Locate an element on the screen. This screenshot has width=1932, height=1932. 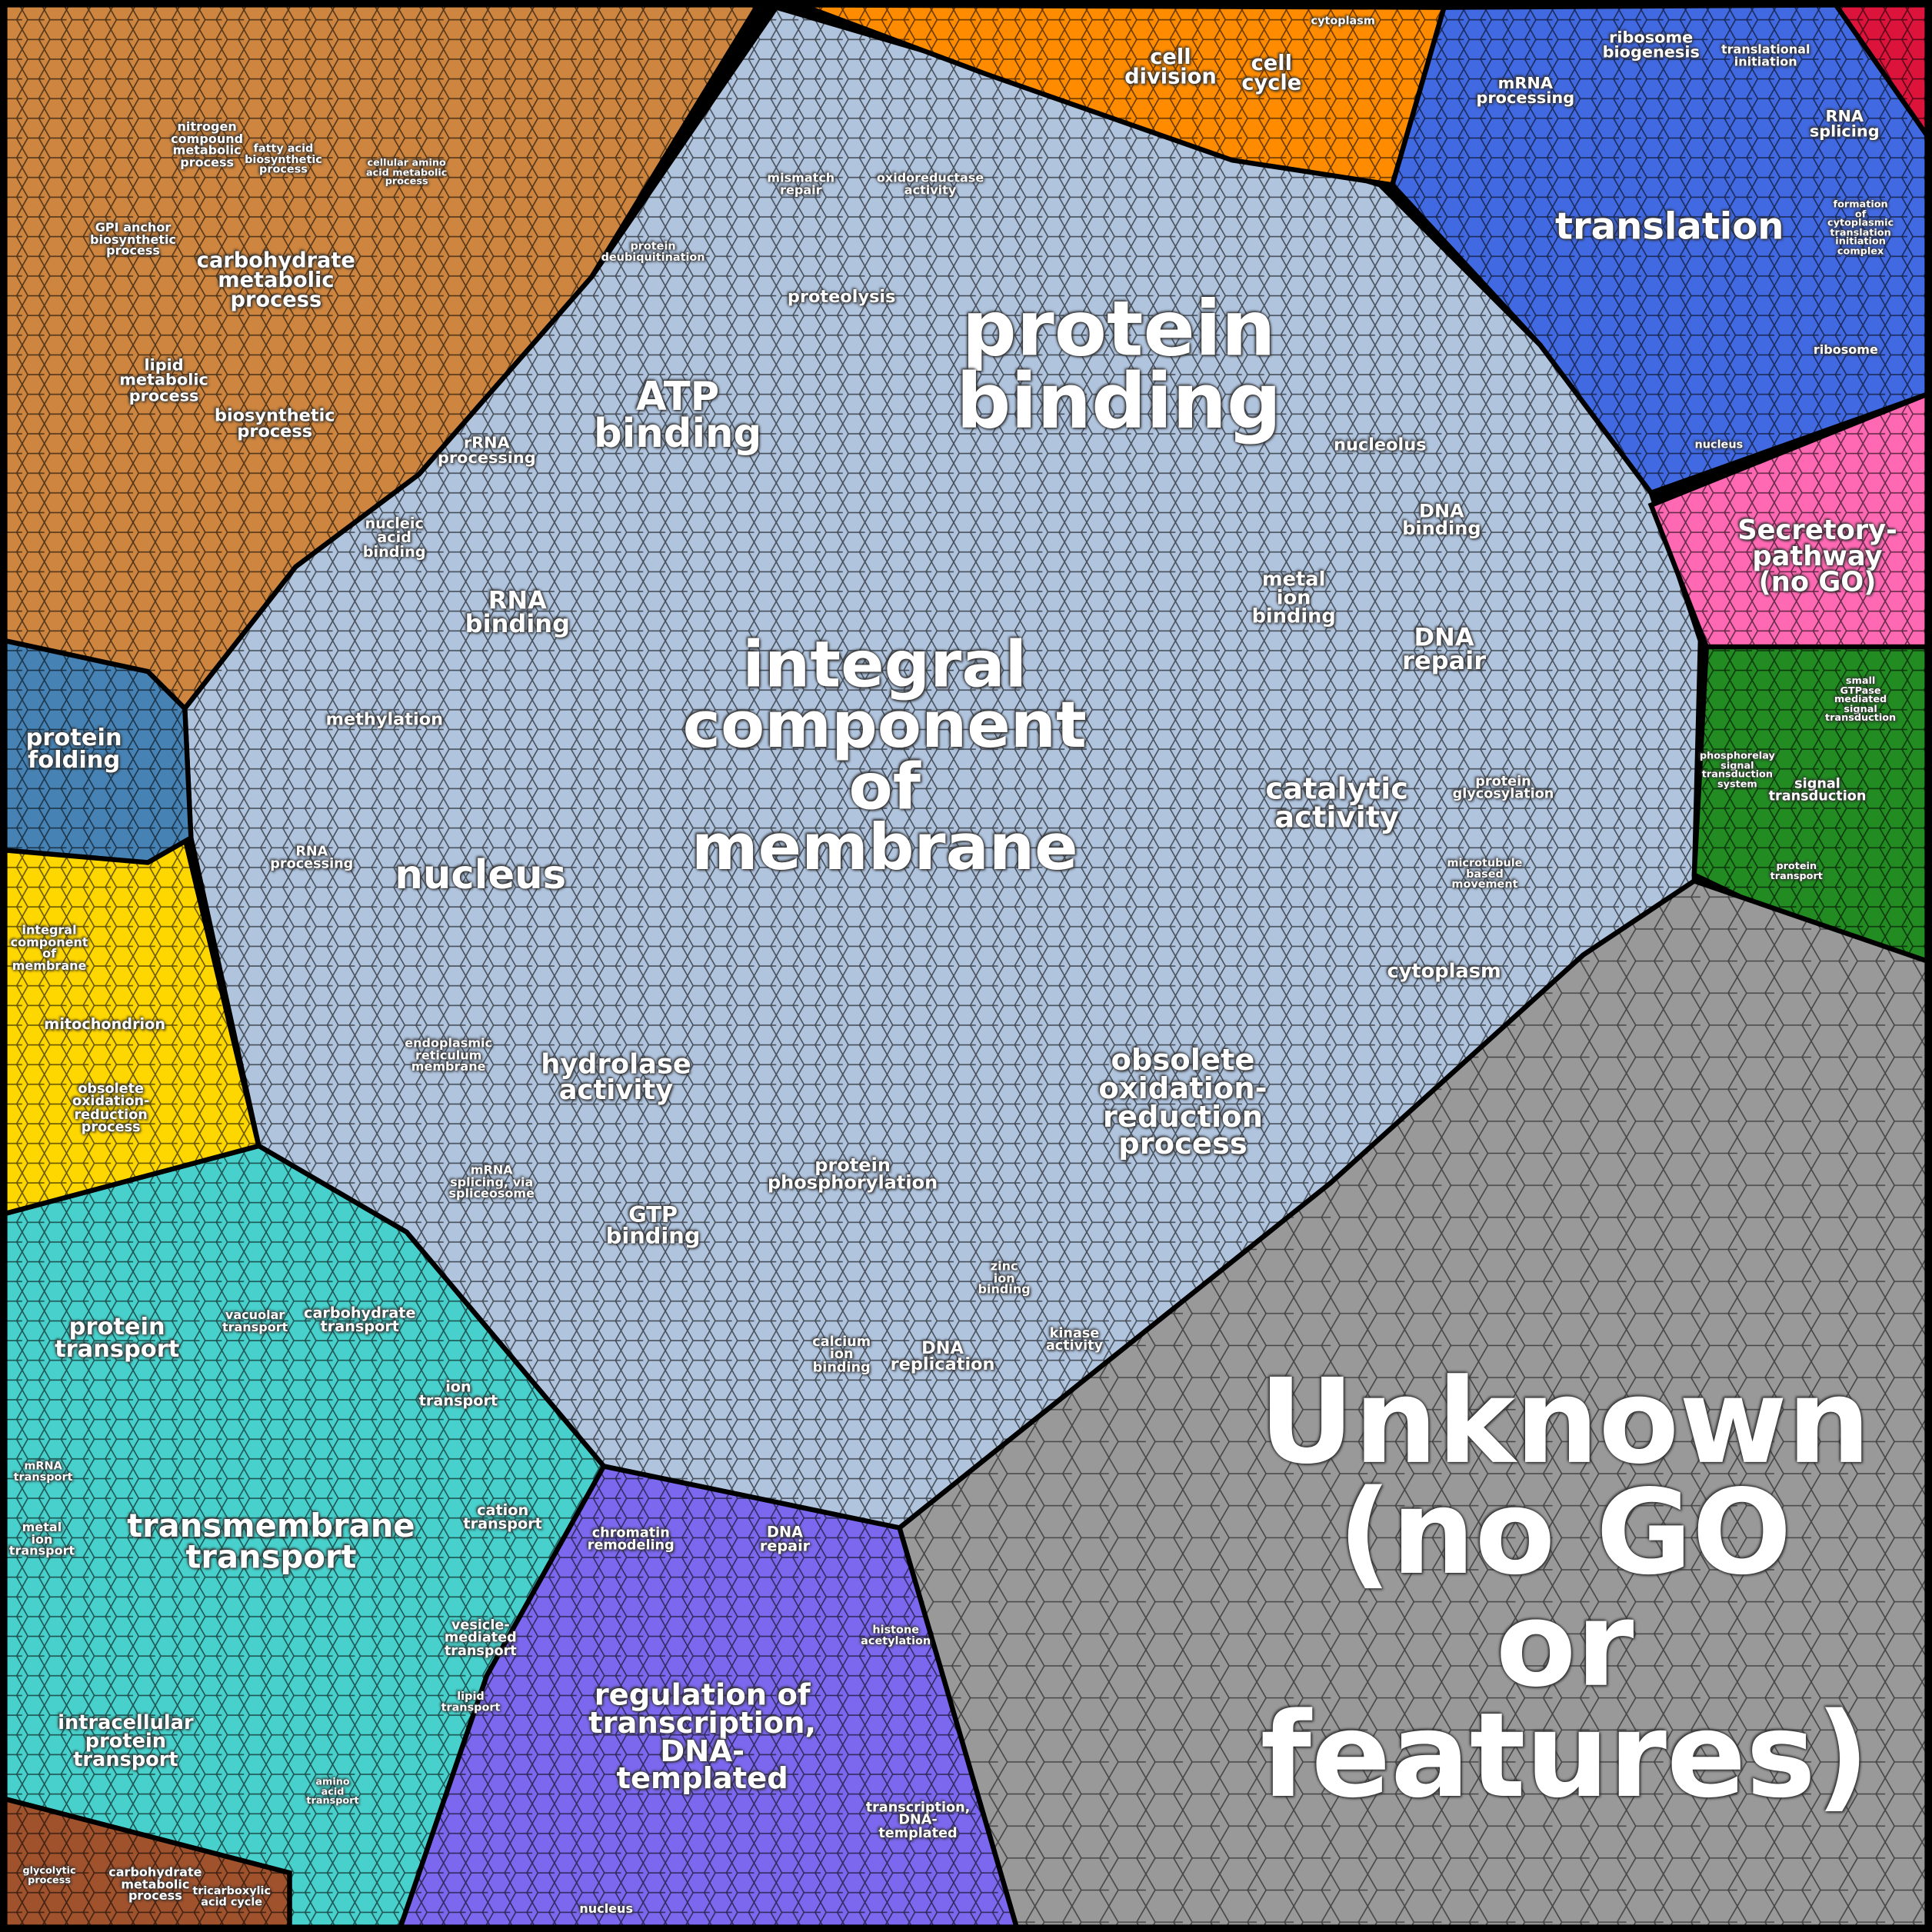
category-label: proteolysis is located at coordinates (841, 297).